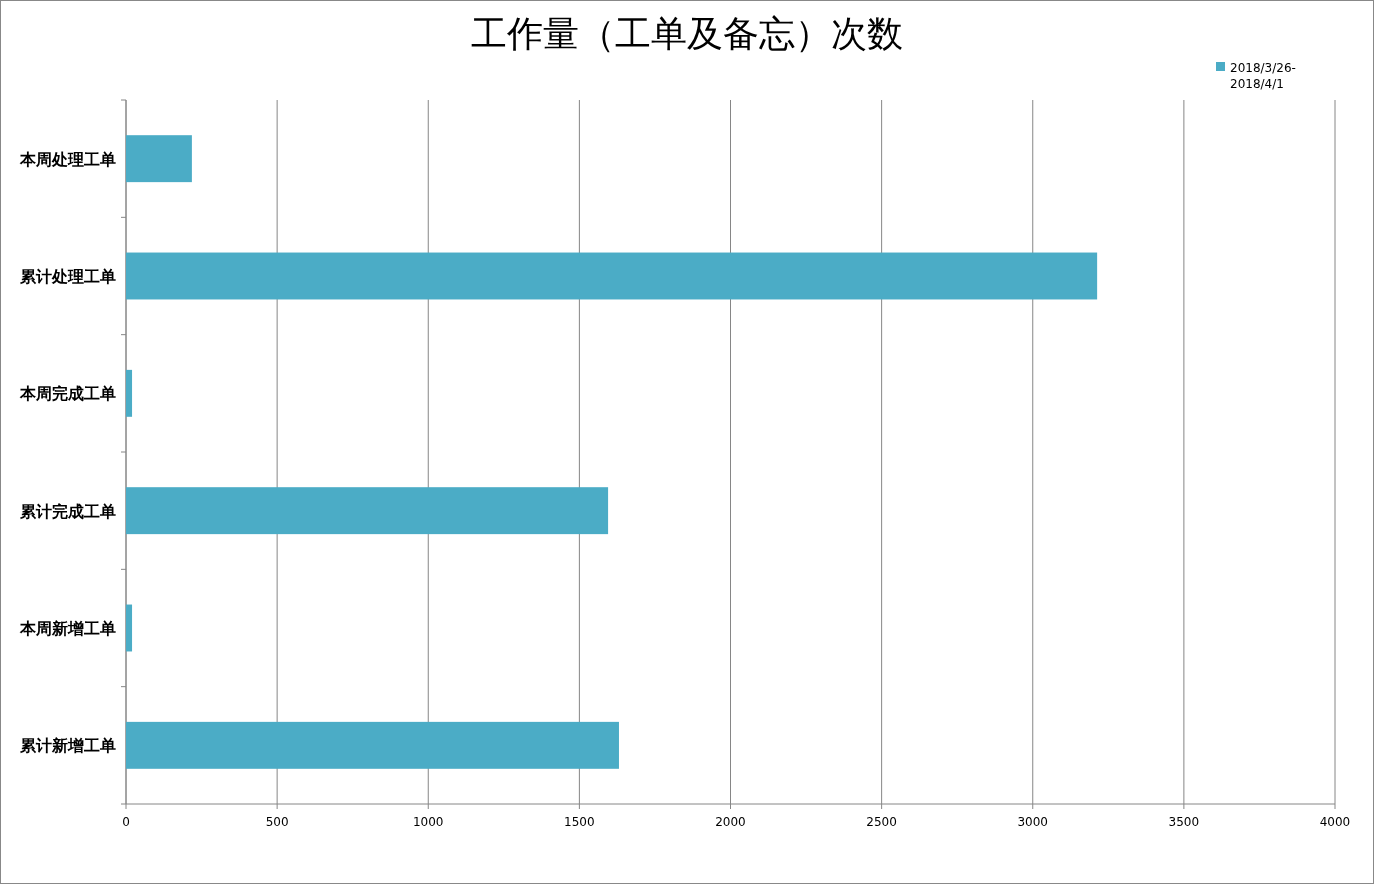 The width and height of the screenshot is (1374, 884). I want to click on y-tick-label: 本周新增工单, so click(67, 628).